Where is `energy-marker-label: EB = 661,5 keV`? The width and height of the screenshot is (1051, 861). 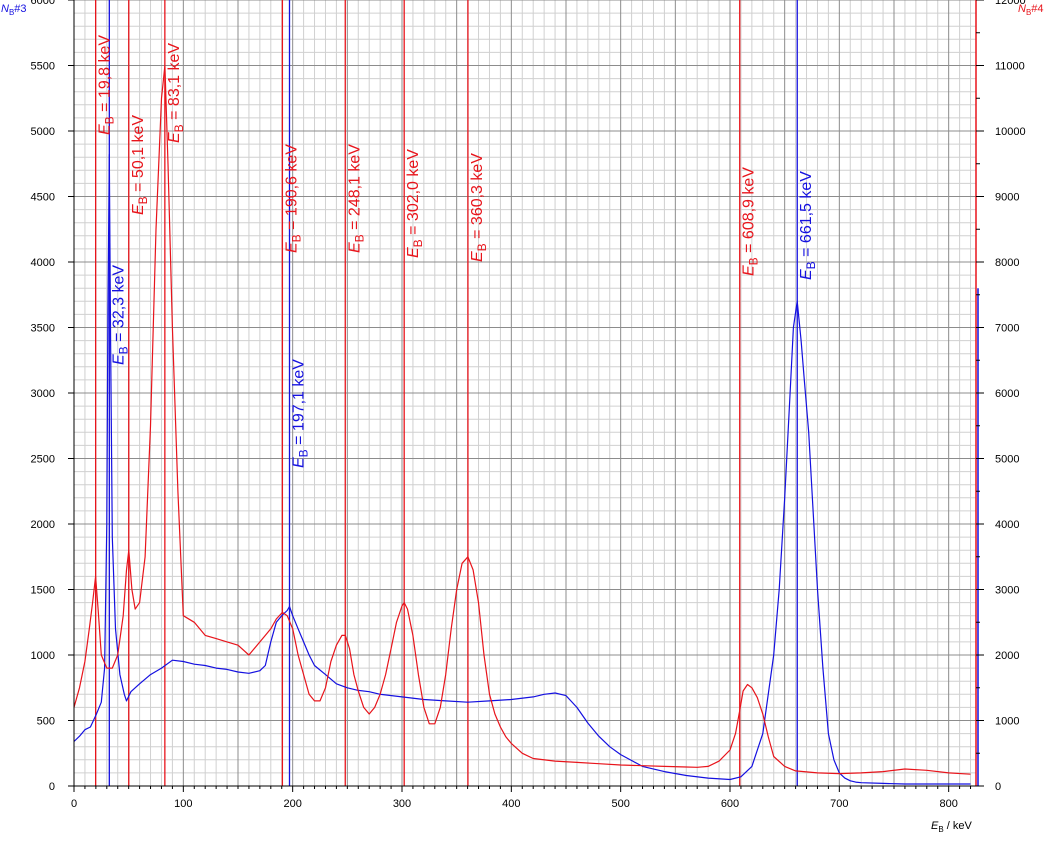 energy-marker-label: EB = 661,5 keV is located at coordinates (808, 225).